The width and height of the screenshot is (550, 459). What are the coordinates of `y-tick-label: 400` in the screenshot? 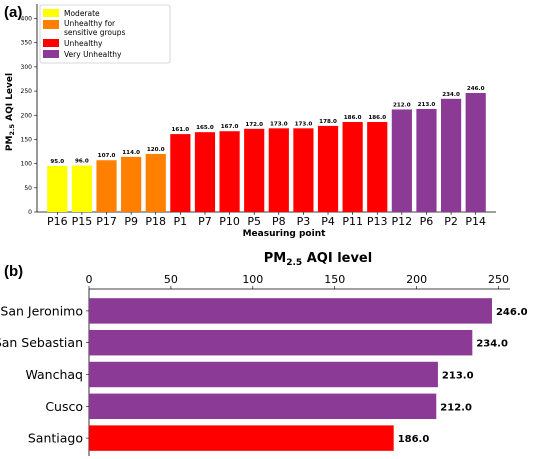 It's located at (27, 19).